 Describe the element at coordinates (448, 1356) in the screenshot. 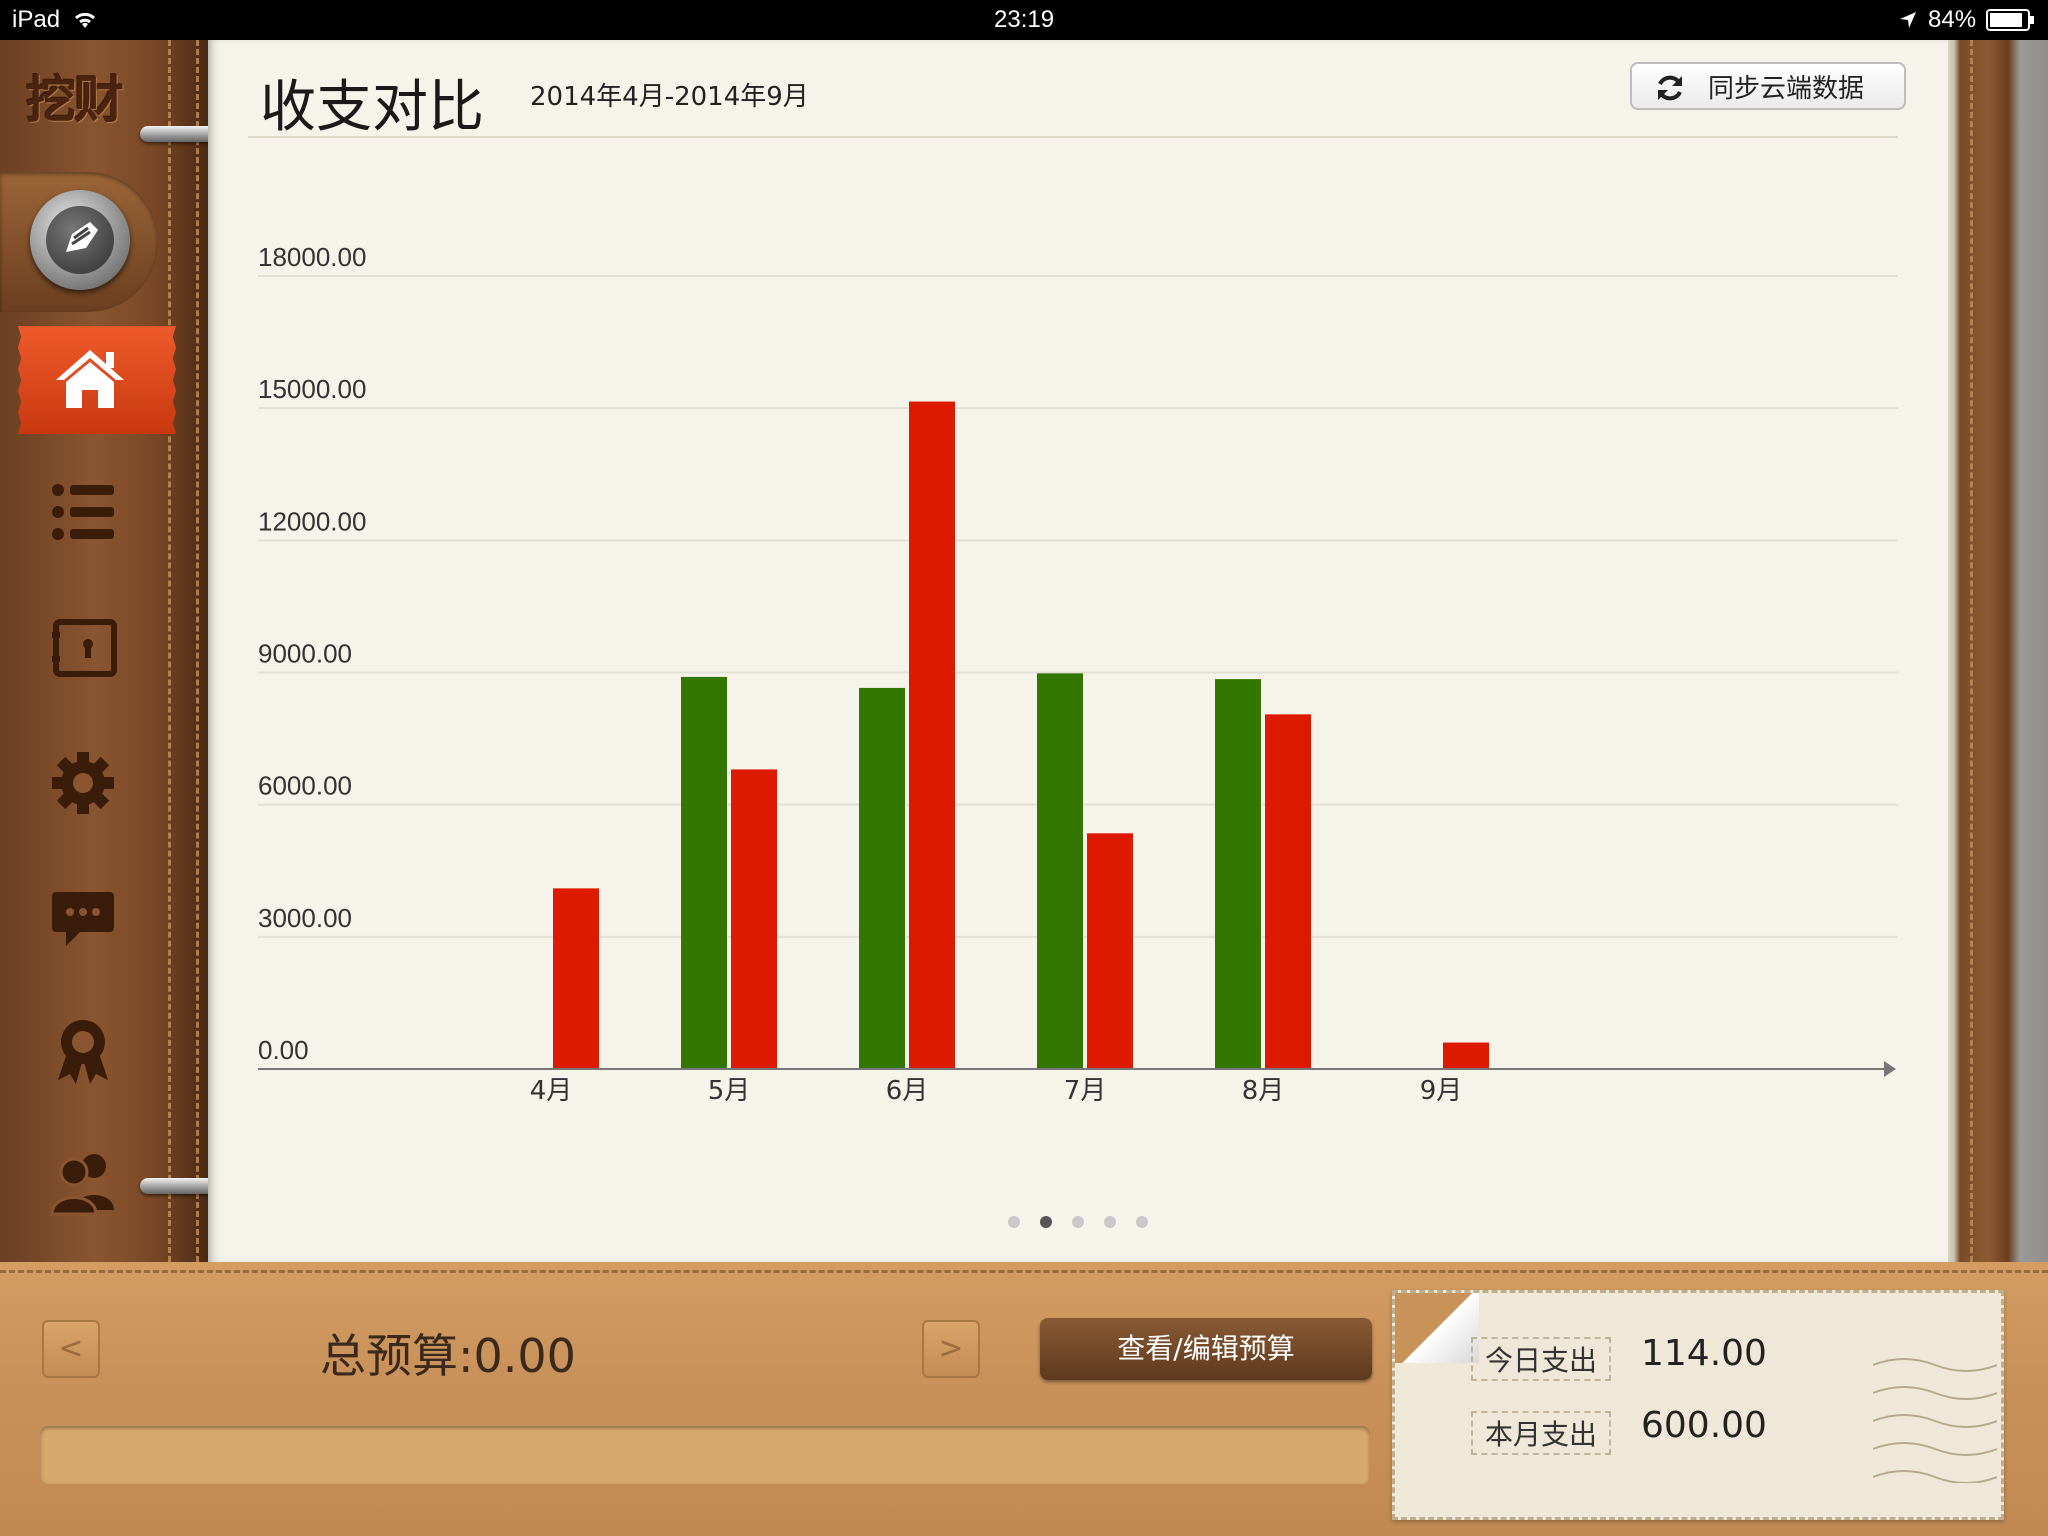

I see `budget-total: 总预算:0.00` at that location.